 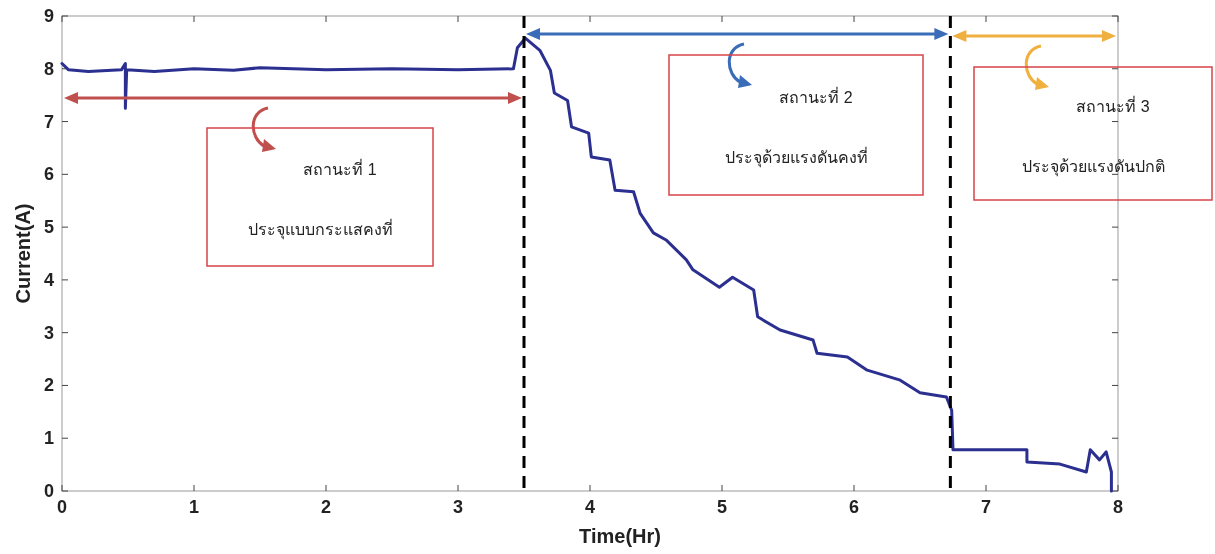 I want to click on y-tick-label: 2, so click(x=48, y=385).